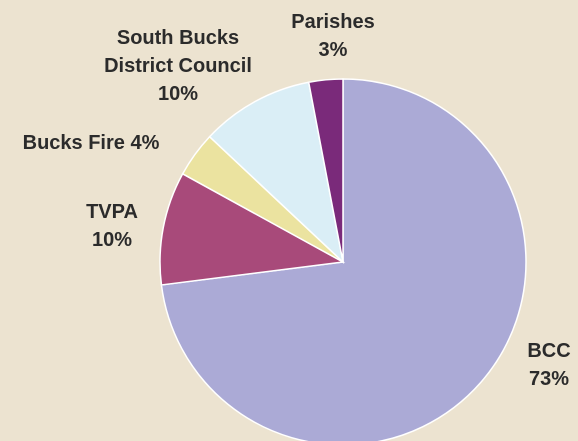 The width and height of the screenshot is (578, 441). Describe the element at coordinates (73, 143) in the screenshot. I see `category-label: Bucks Fire` at that location.